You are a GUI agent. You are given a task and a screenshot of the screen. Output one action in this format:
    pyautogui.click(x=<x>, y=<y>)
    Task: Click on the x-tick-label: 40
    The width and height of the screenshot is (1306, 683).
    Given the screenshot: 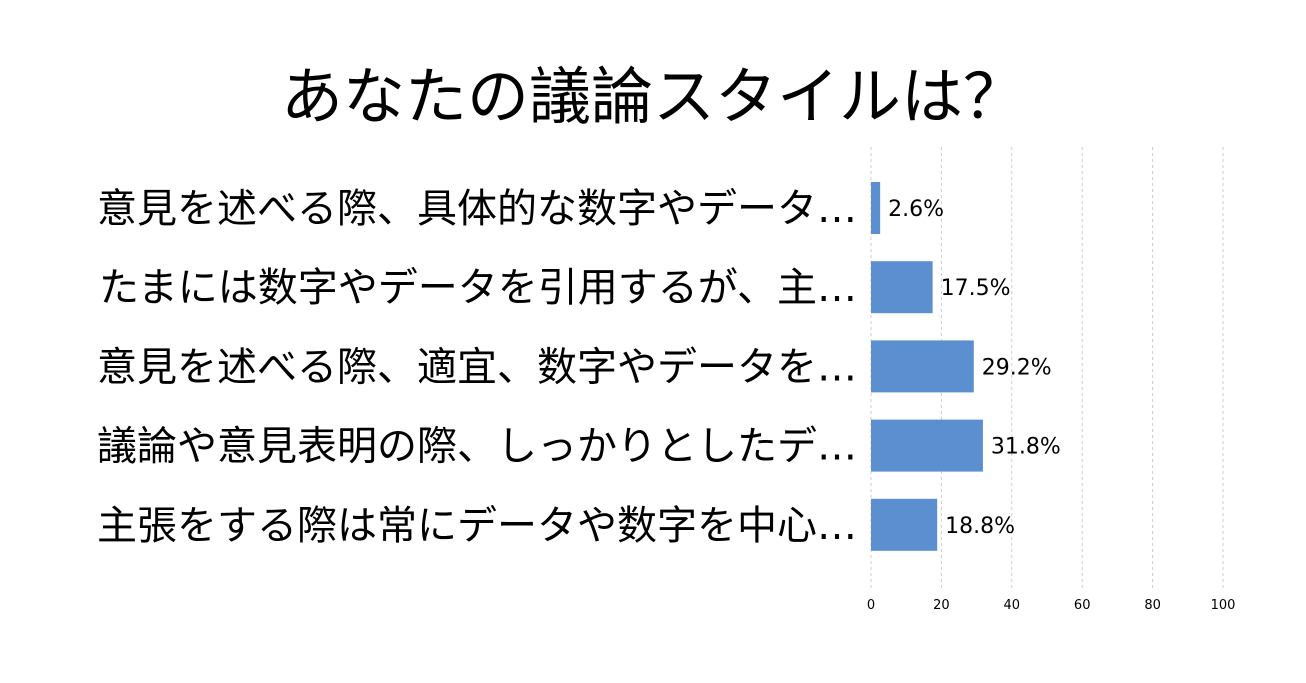 What is the action you would take?
    pyautogui.click(x=1012, y=605)
    